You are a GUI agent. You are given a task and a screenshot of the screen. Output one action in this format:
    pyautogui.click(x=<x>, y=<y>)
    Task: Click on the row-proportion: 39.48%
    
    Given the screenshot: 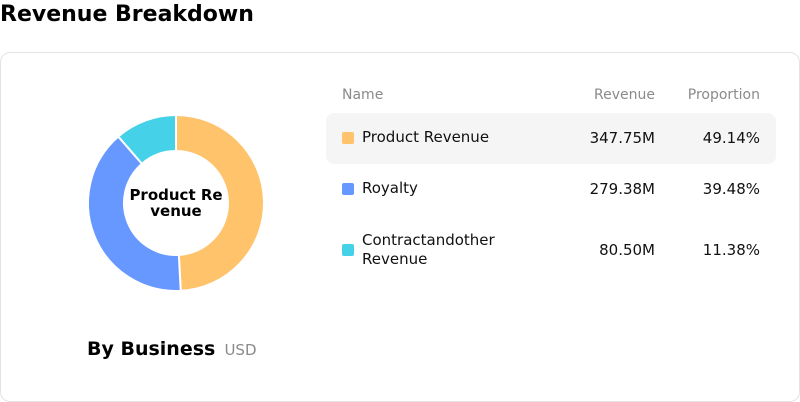 What is the action you would take?
    pyautogui.click(x=731, y=189)
    